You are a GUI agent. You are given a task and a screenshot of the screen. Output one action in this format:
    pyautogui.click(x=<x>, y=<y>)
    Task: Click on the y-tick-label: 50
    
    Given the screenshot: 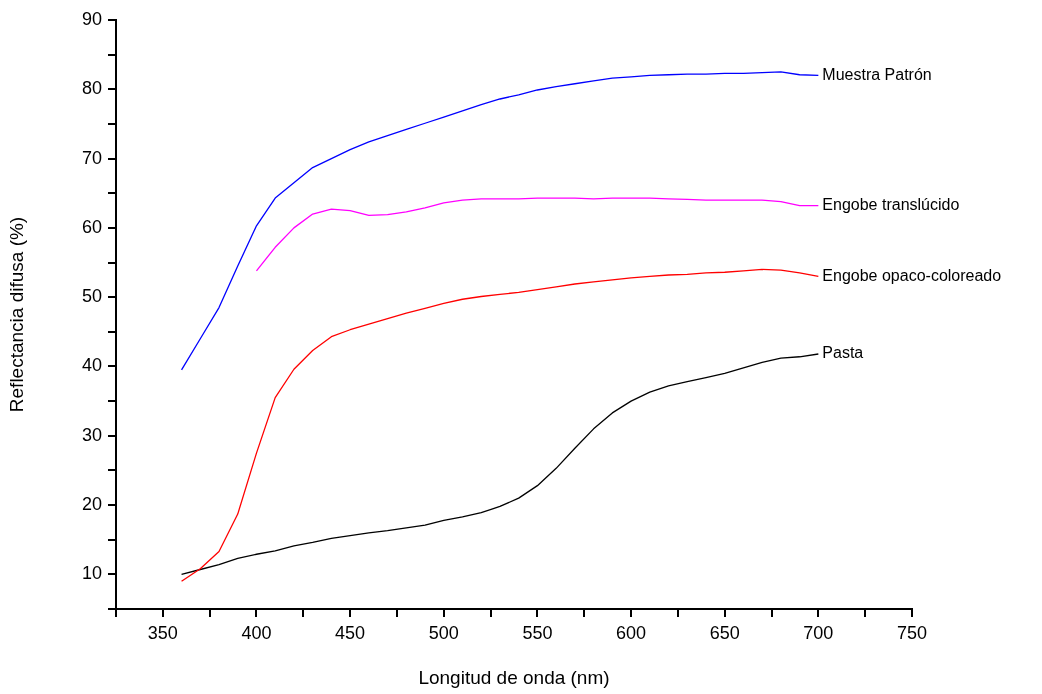 What is the action you would take?
    pyautogui.click(x=91, y=296)
    